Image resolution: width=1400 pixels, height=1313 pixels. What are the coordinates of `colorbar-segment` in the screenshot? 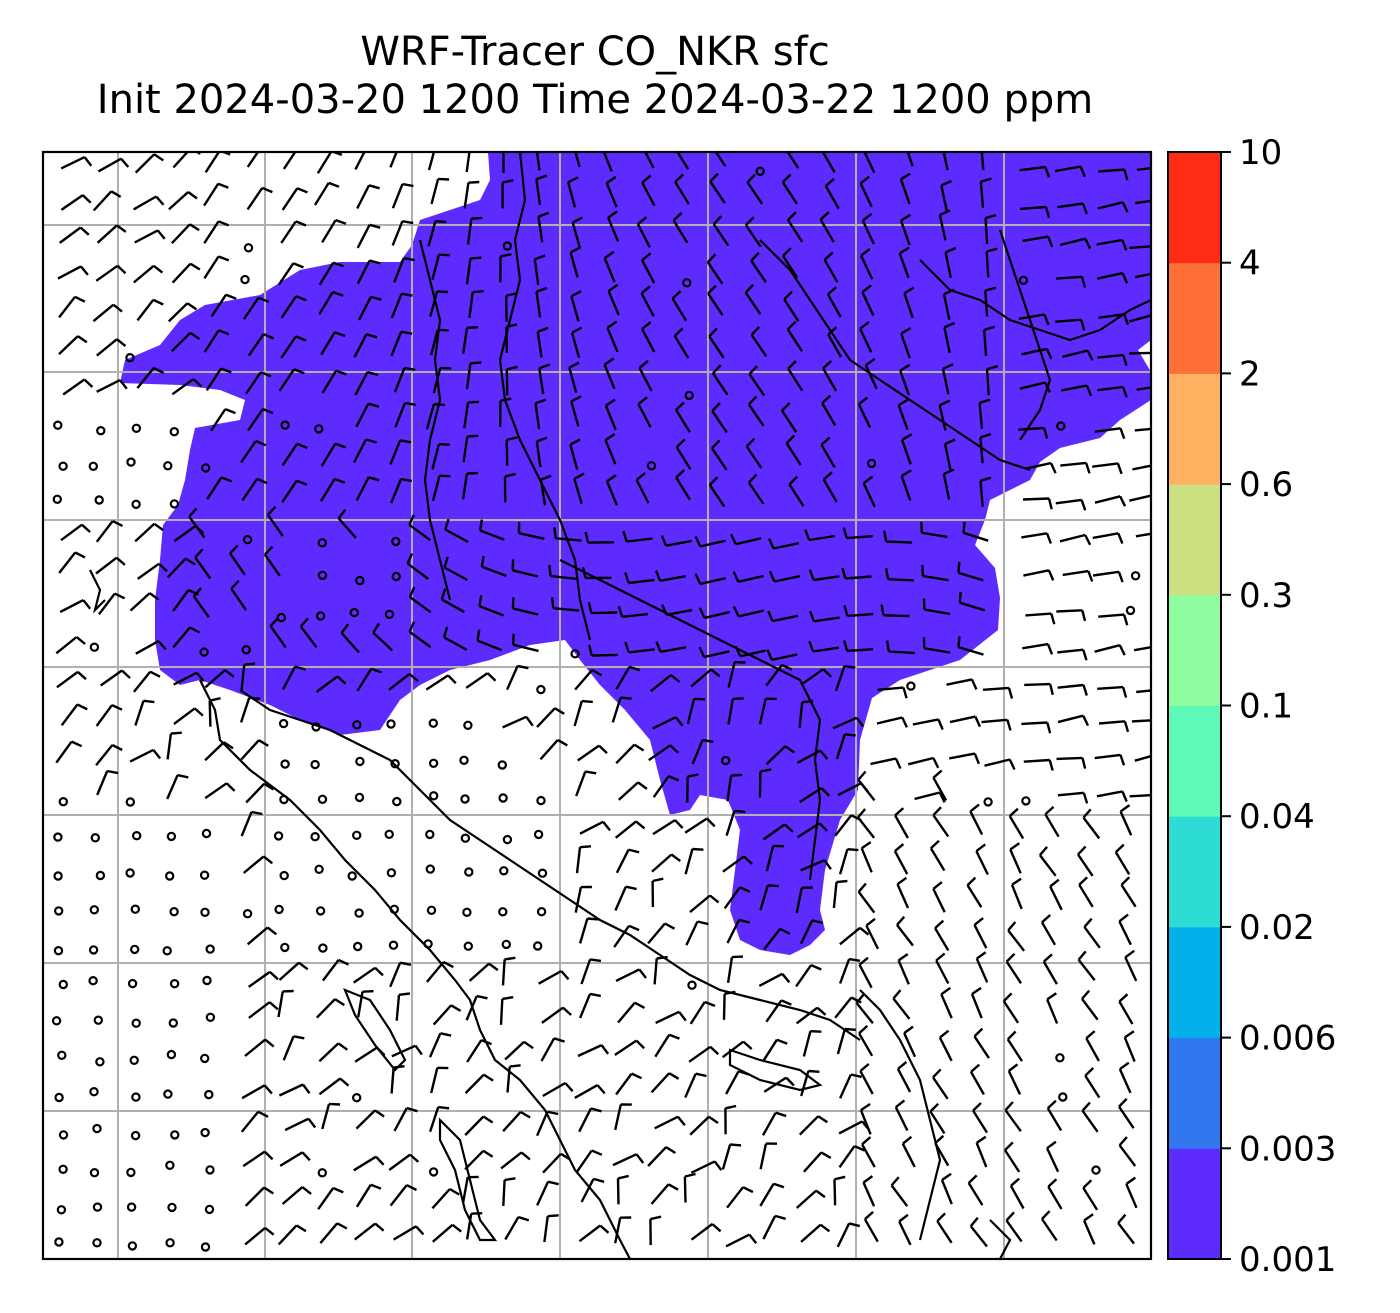 It's located at (1194, 1093).